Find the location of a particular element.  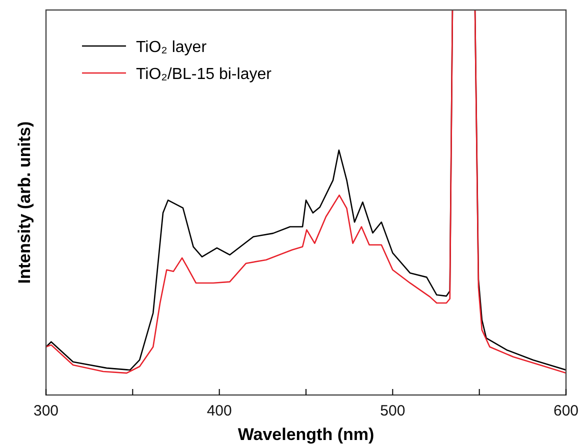

y-axis-title: Intensity (arb. units) is located at coordinates (24, 202).